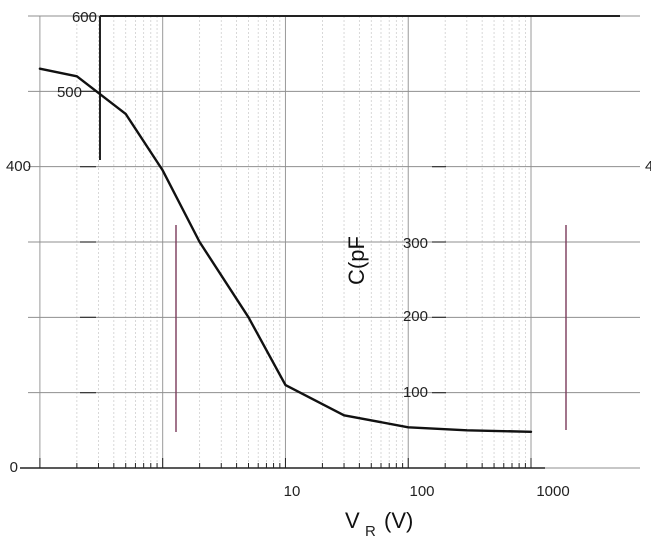 The image size is (651, 542). What do you see at coordinates (18, 166) in the screenshot?
I see `y-tick-label-400: 400` at bounding box center [18, 166].